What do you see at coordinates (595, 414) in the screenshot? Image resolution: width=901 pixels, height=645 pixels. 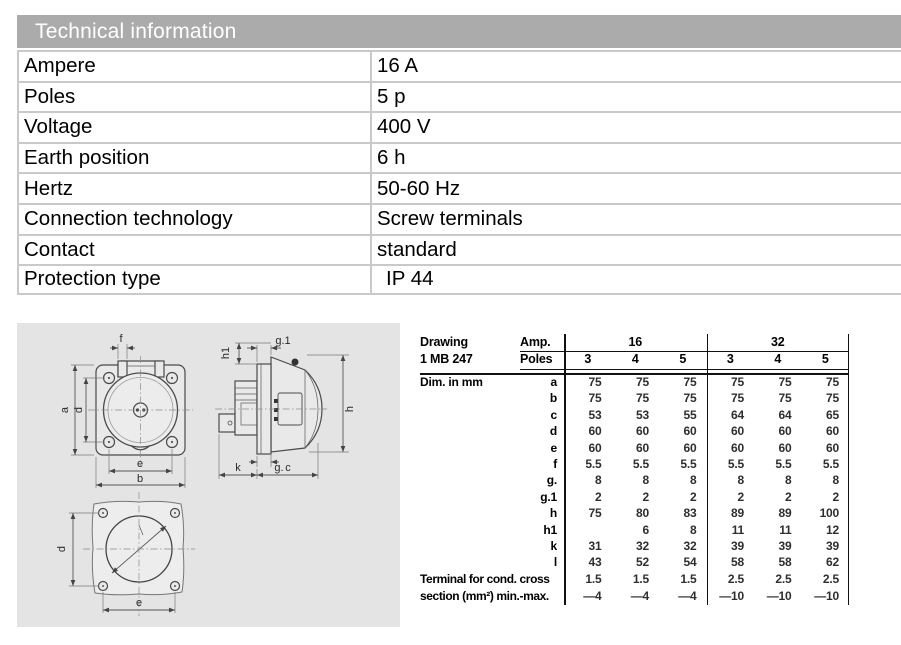 I see `dim-value: 53` at bounding box center [595, 414].